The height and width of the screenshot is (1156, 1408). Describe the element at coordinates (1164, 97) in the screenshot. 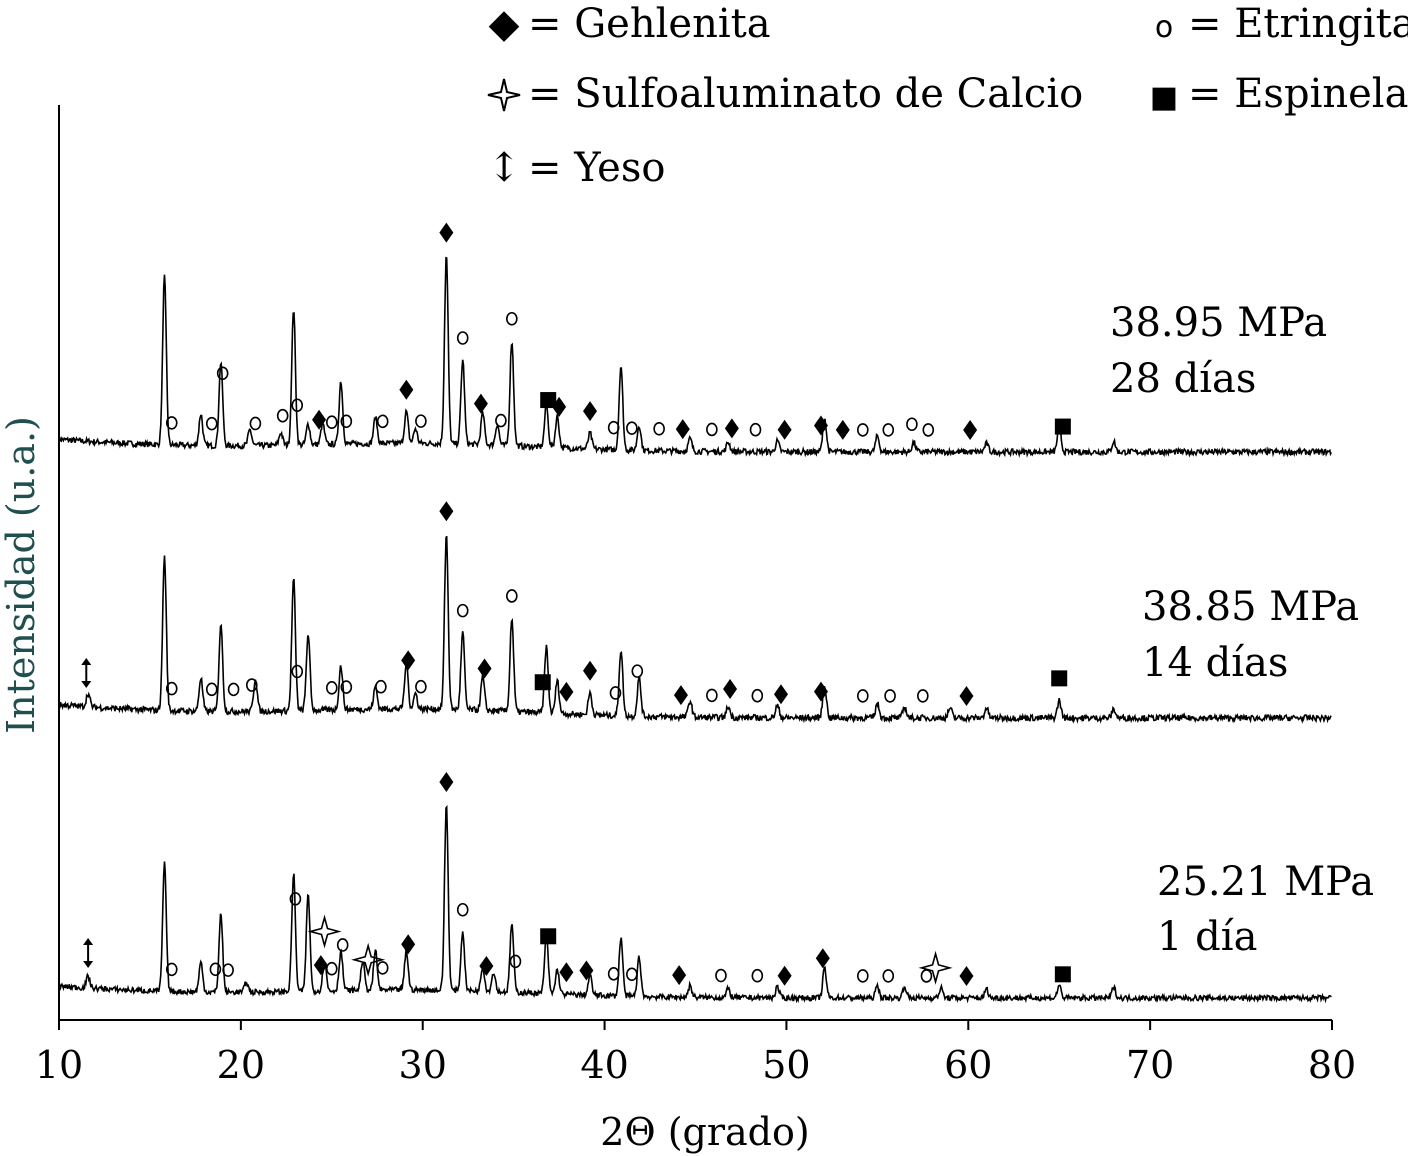

I see `square-icon: ■` at that location.